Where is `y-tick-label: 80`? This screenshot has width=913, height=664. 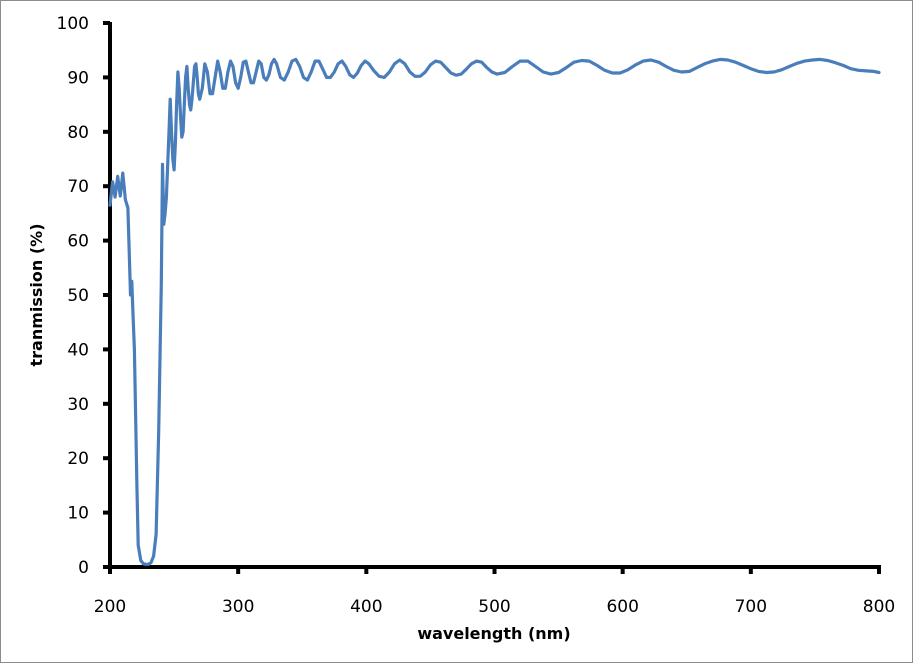 y-tick-label: 80 is located at coordinates (78, 133).